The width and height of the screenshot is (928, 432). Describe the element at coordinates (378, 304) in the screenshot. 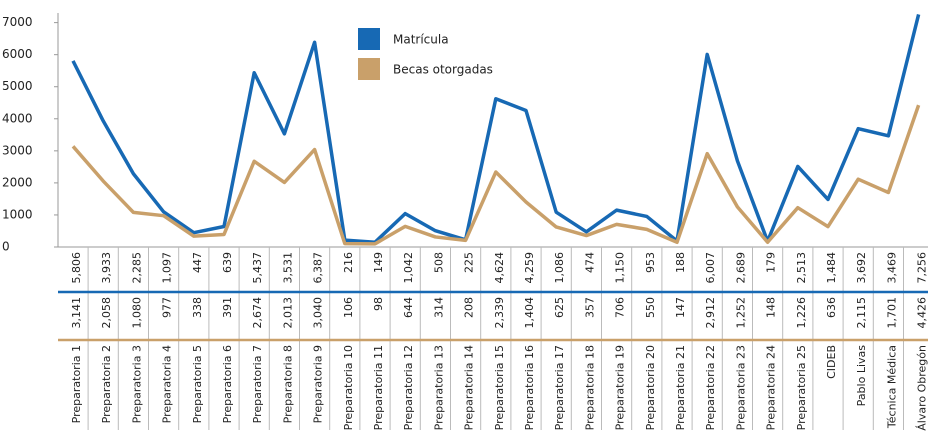

I see `data-label: 98` at that location.